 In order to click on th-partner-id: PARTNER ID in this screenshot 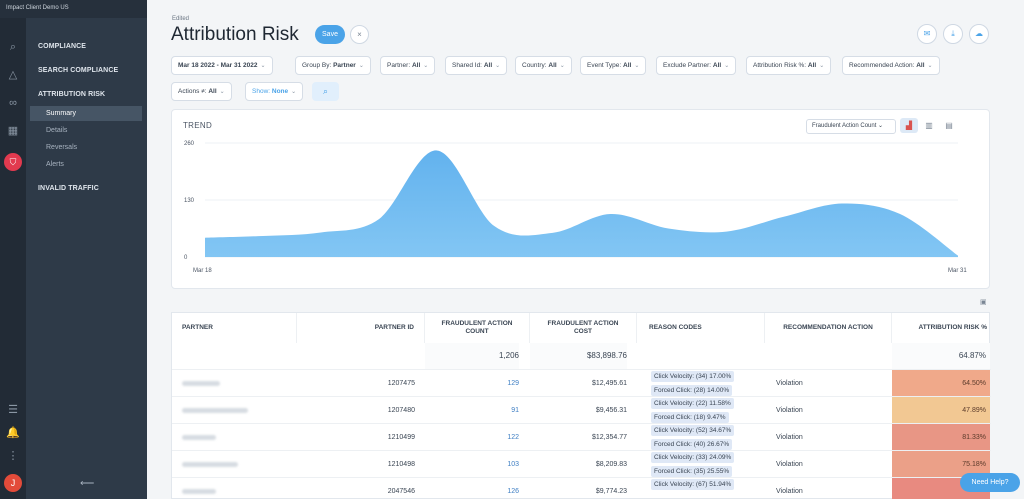, I will do `click(361, 328)`.